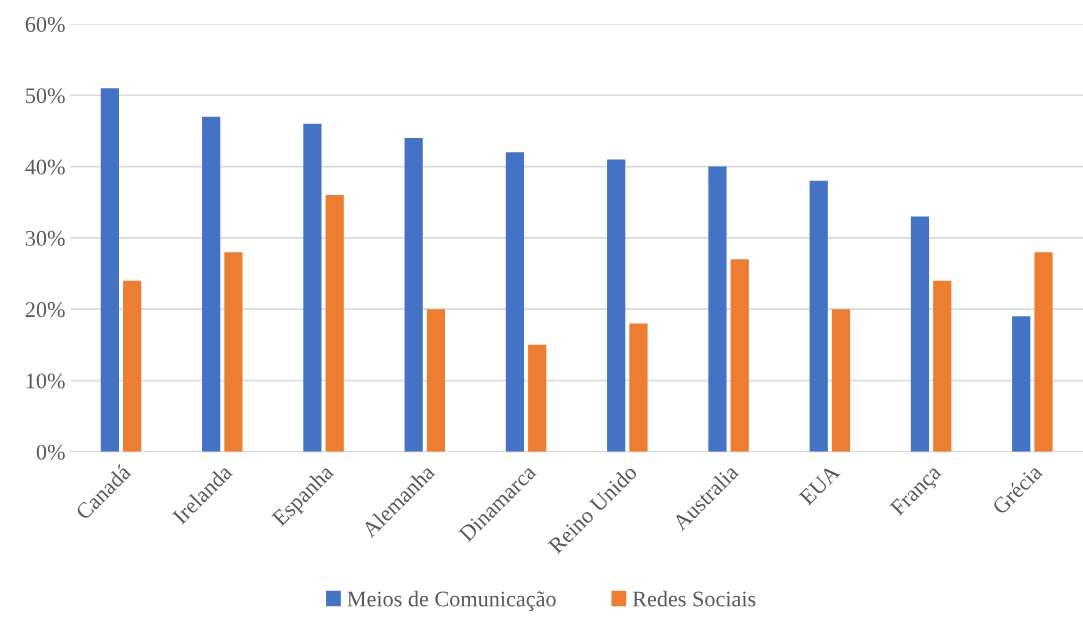 This screenshot has width=1083, height=631. Describe the element at coordinates (45, 310) in the screenshot. I see `y-tick-label: 20%` at that location.